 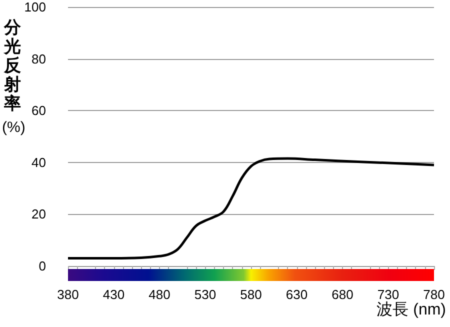 What do you see at coordinates (411, 309) in the screenshot?
I see `x-axis-title: 波長 (nm)` at bounding box center [411, 309].